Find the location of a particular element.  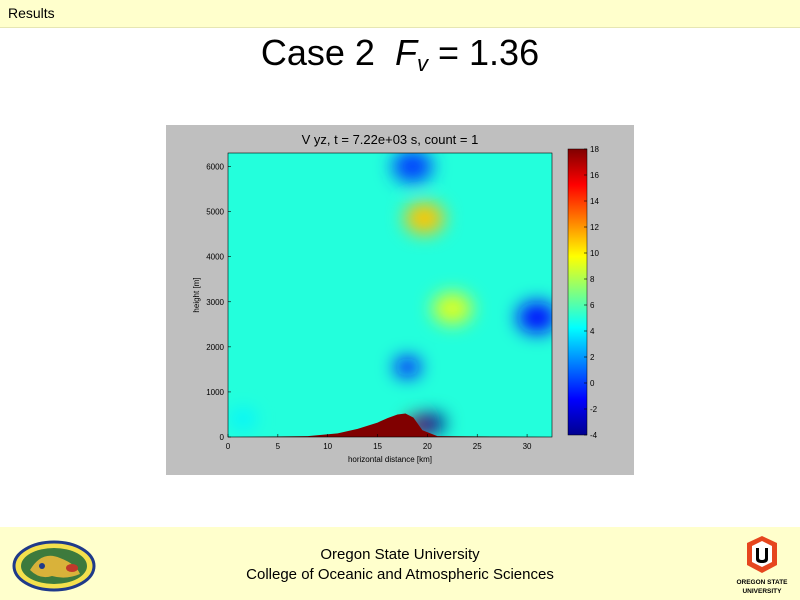

field-feature-wave-max is located at coordinates (452, 308).